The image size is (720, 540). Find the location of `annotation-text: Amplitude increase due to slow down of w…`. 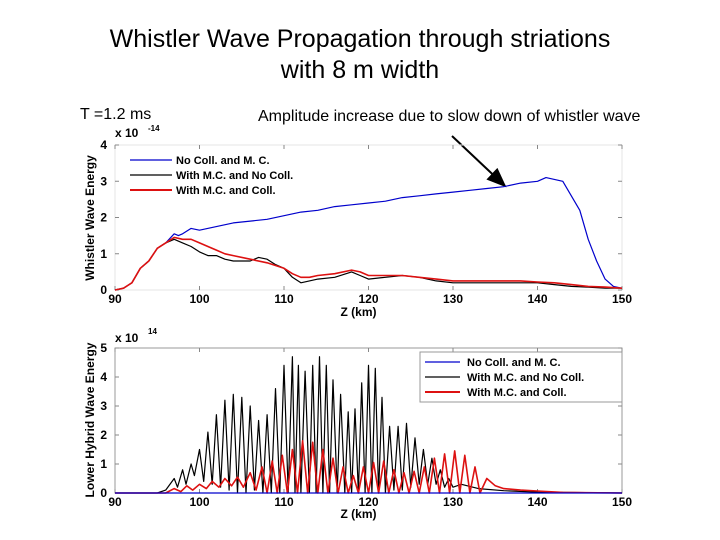

annotation-text: Amplitude increase due to slow down of w… is located at coordinates (449, 116).